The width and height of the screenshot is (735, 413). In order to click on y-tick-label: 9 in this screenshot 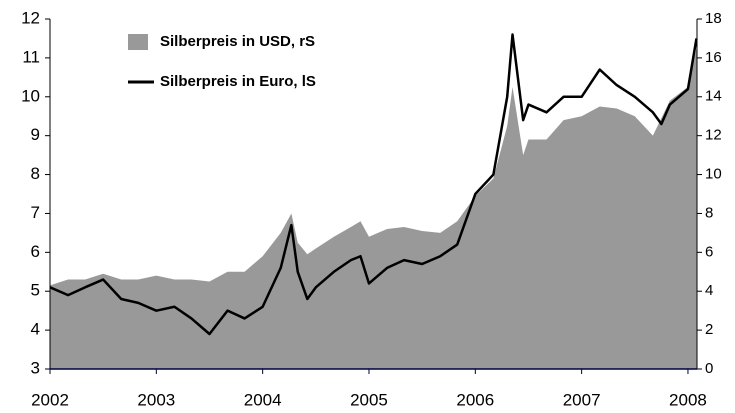, I will do `click(35, 134)`.